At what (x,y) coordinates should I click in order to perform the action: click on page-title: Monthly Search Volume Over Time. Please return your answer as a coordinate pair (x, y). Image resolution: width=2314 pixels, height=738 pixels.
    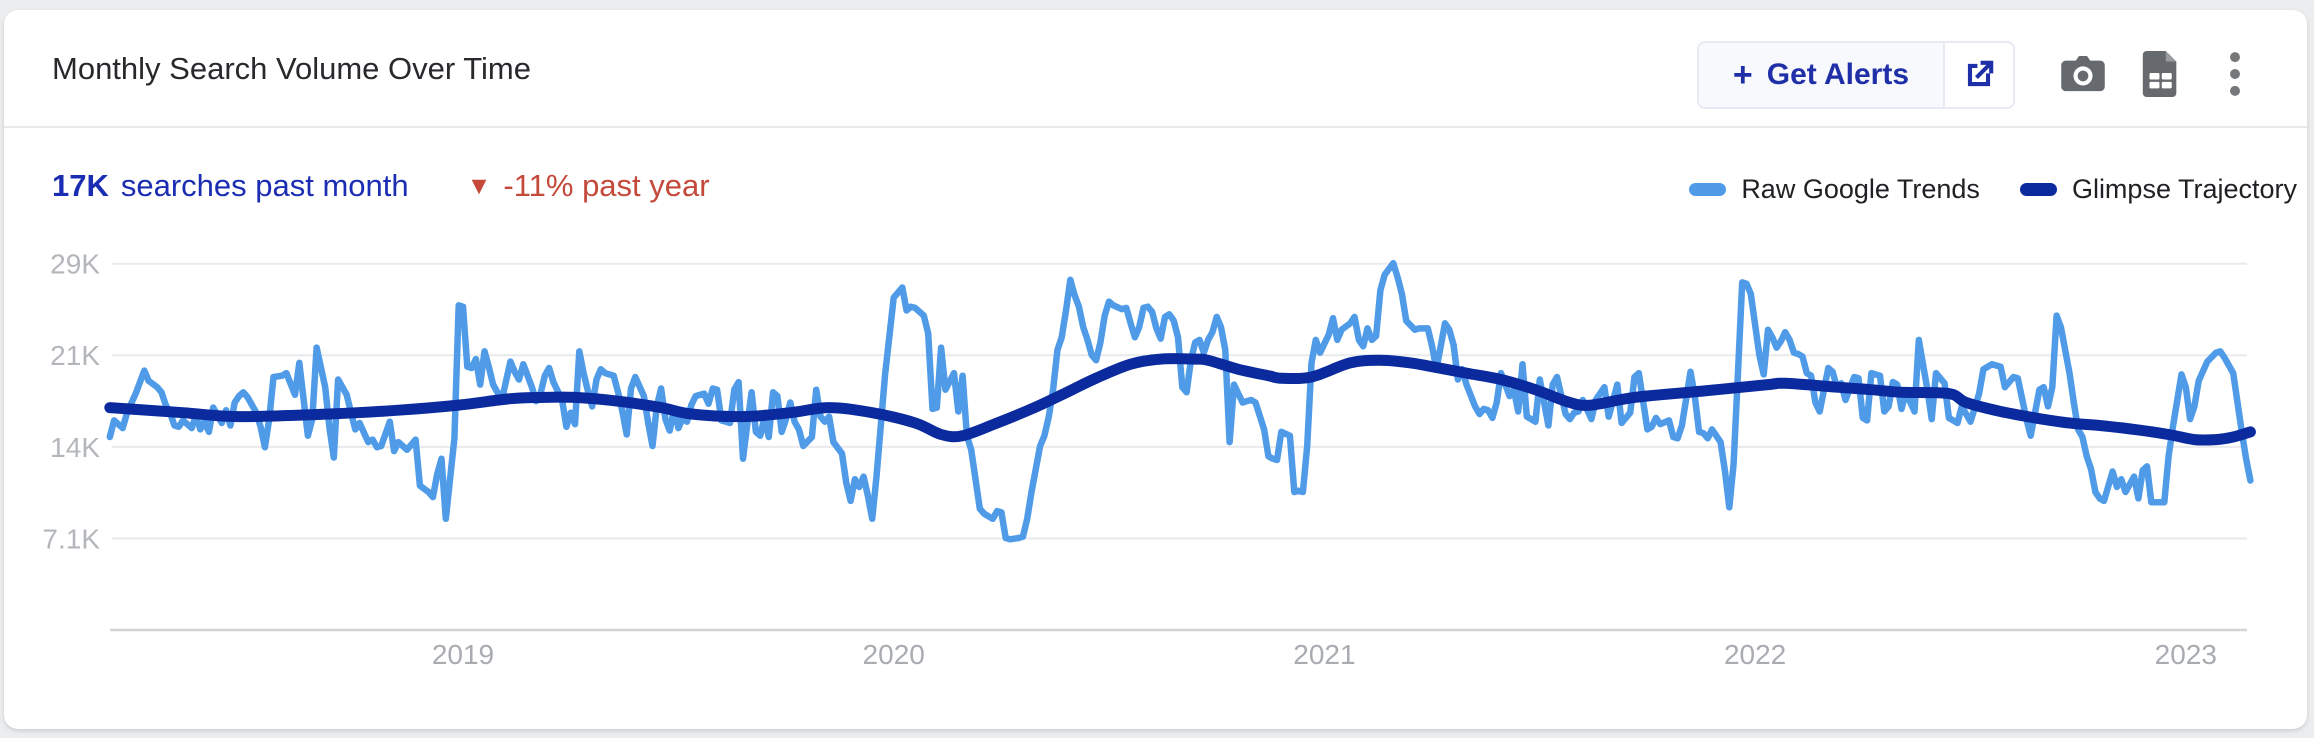
    Looking at the image, I should click on (291, 68).